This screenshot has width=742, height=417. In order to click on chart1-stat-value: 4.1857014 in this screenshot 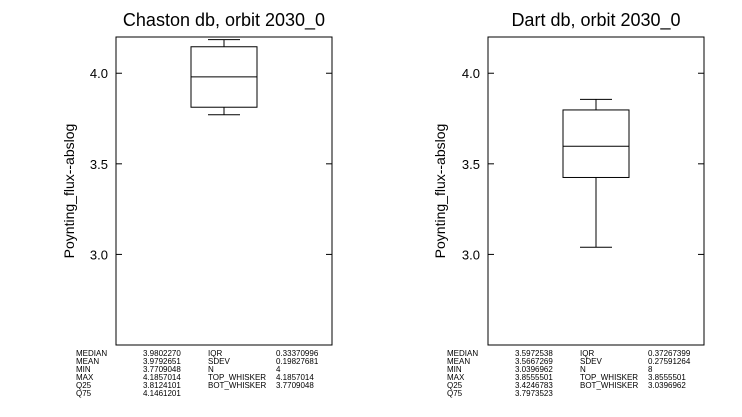, I will do `click(162, 377)`.